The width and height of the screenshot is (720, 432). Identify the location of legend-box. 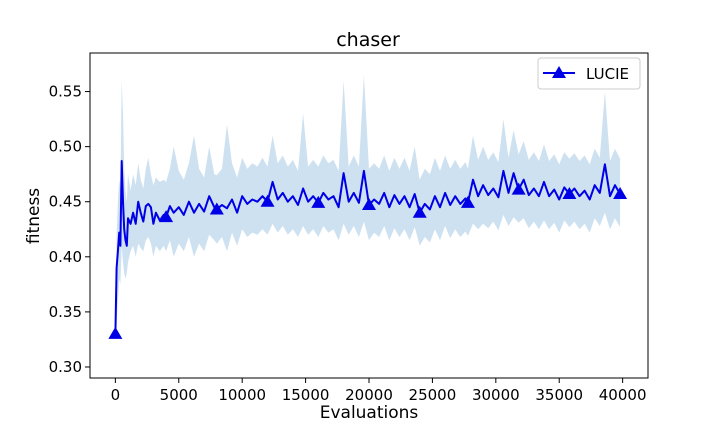
(589, 73).